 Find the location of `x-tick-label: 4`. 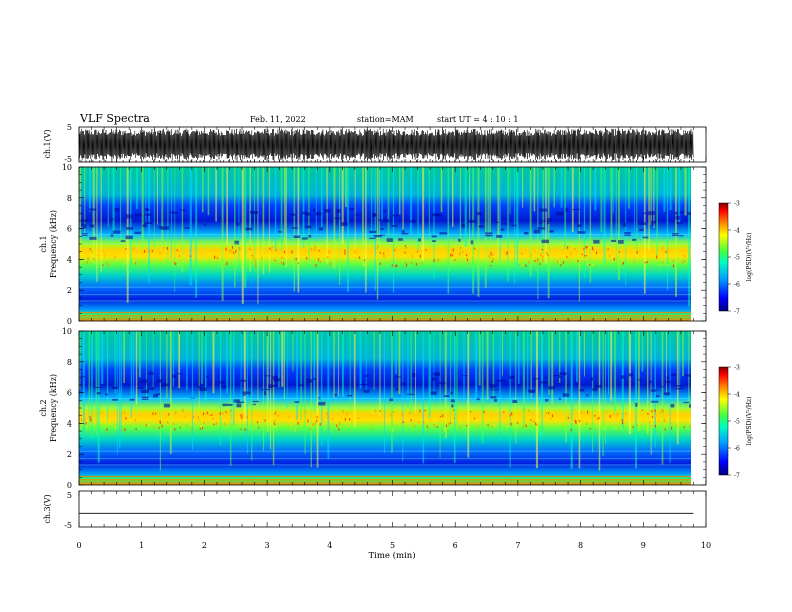

x-tick-label: 4 is located at coordinates (329, 545).